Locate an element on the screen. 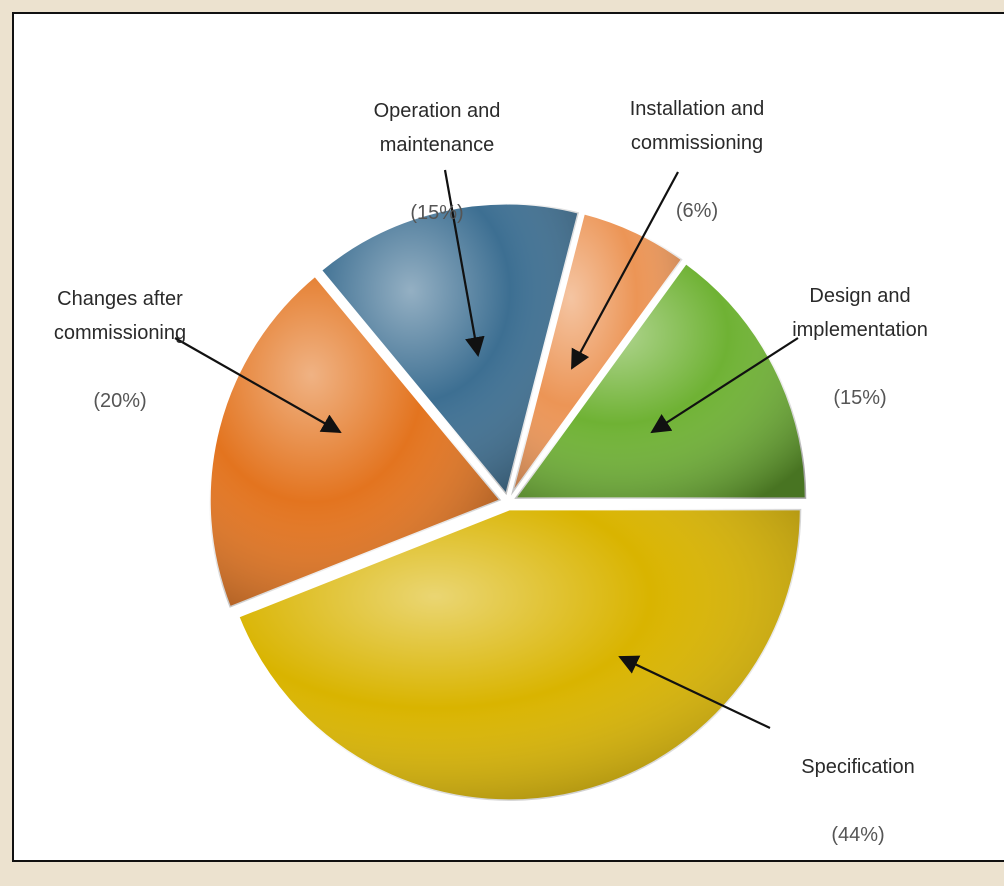  label-value: (20%) is located at coordinates (120, 401).